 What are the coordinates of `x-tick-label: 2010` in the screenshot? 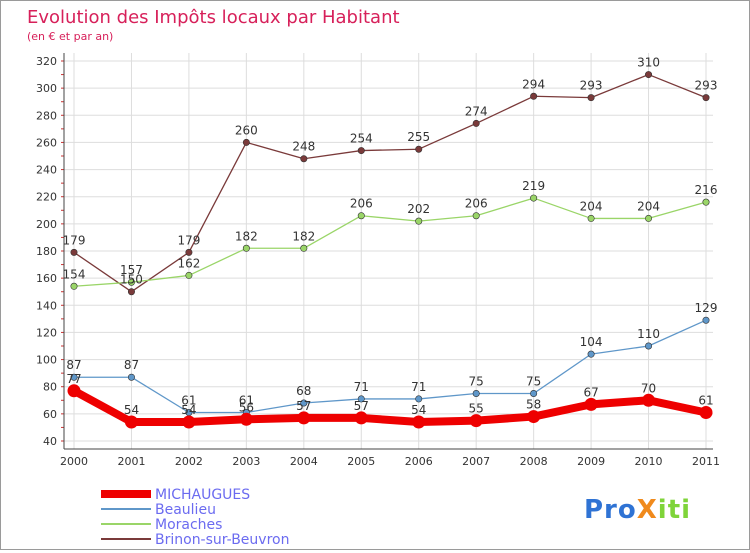 It's located at (649, 461).